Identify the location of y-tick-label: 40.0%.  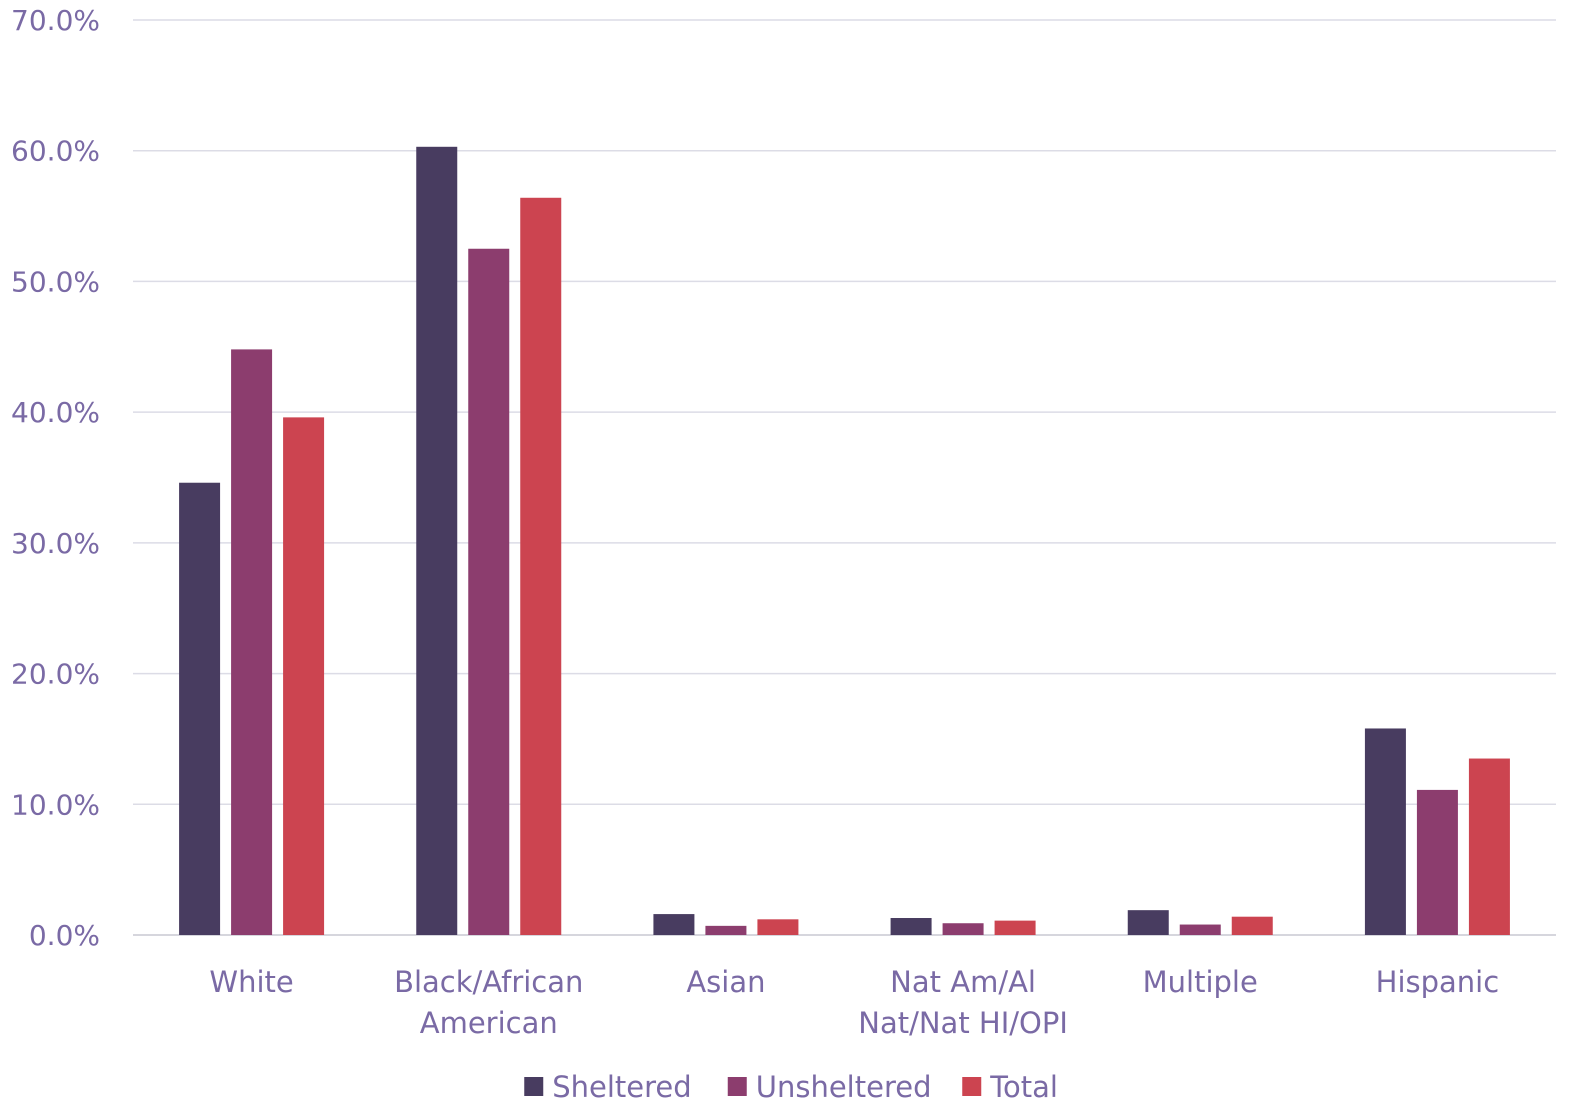
(55, 412).